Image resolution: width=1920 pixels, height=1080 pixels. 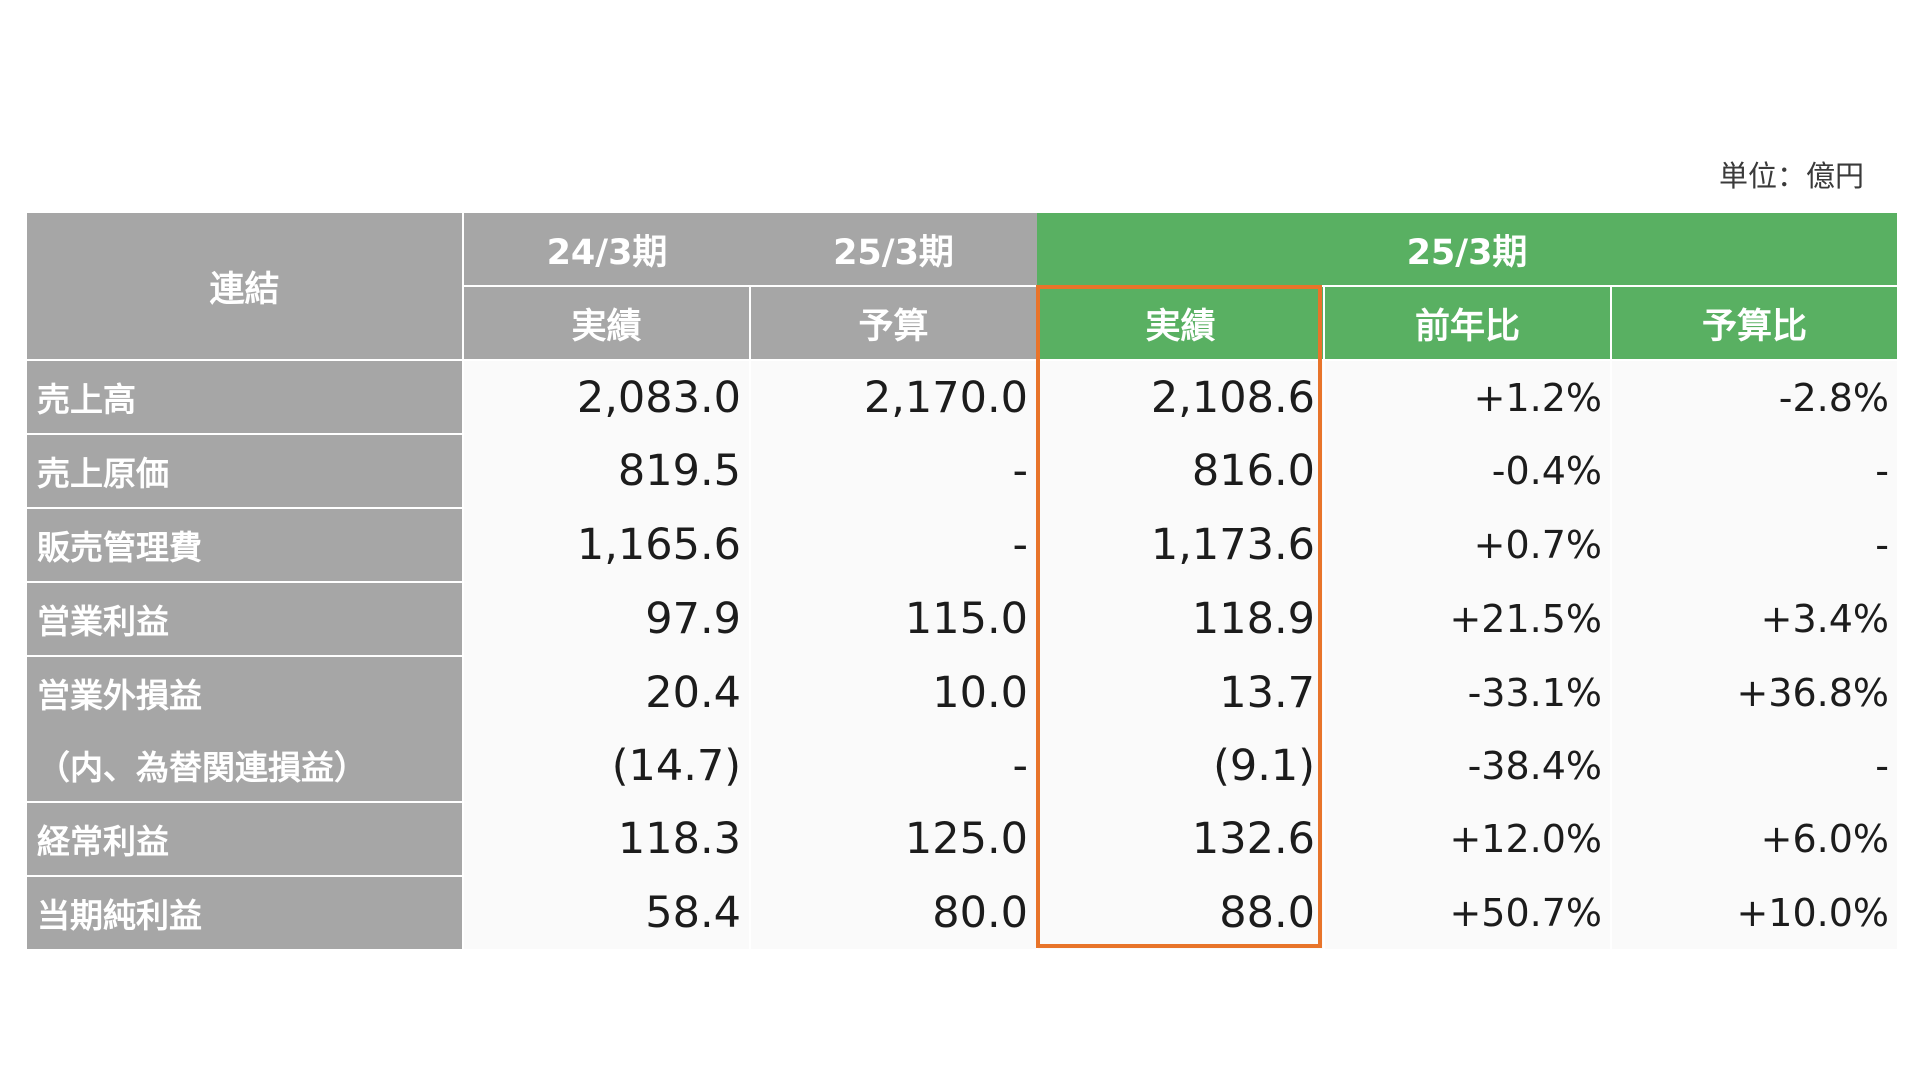 What do you see at coordinates (894, 397) in the screenshot?
I see `cell-budget-25: 2,170.0` at bounding box center [894, 397].